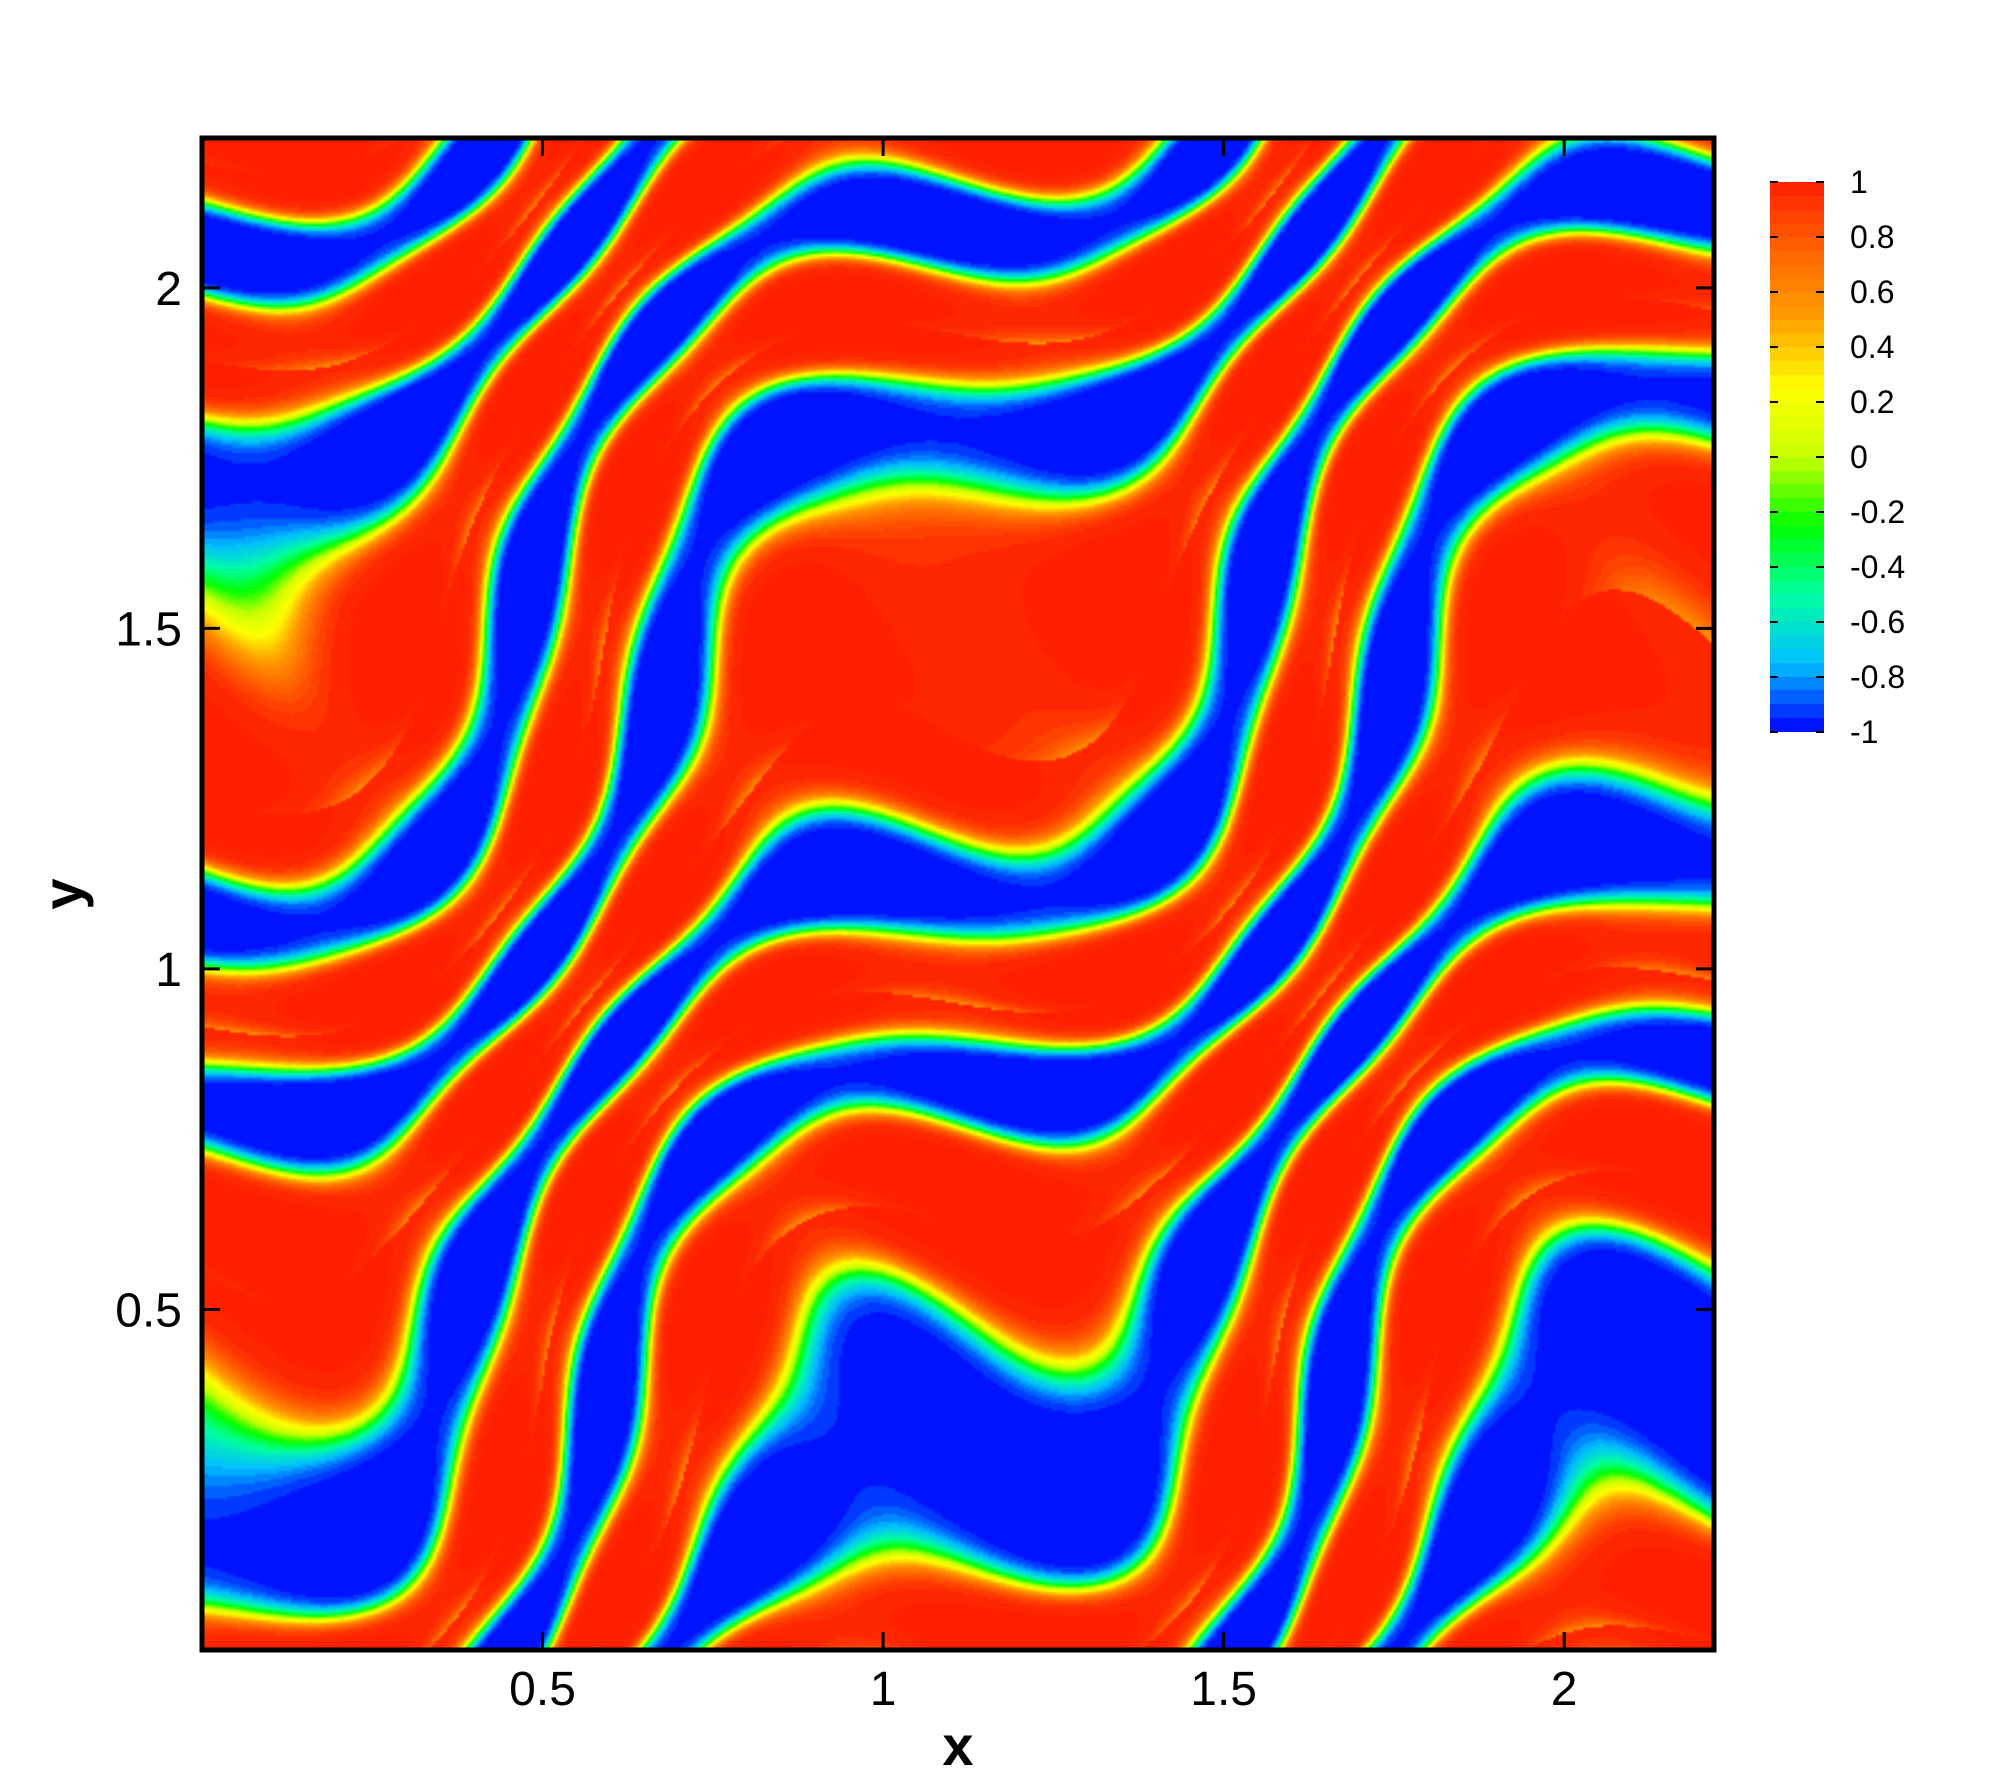  Describe the element at coordinates (1859, 457) in the screenshot. I see `colorbar-label: 0` at that location.